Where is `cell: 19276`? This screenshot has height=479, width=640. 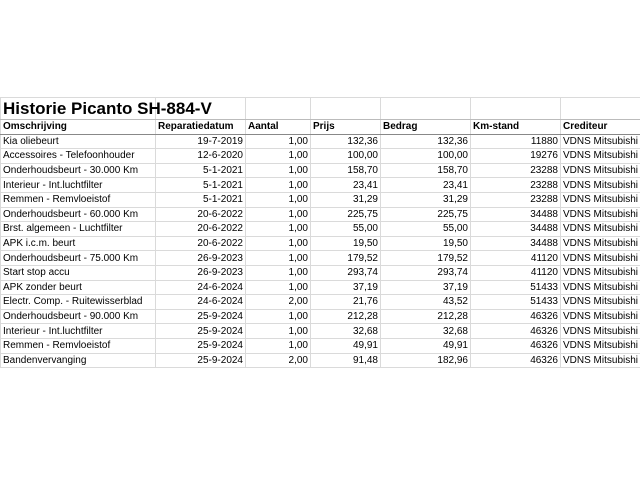
cell: 19276 is located at coordinates (515, 156).